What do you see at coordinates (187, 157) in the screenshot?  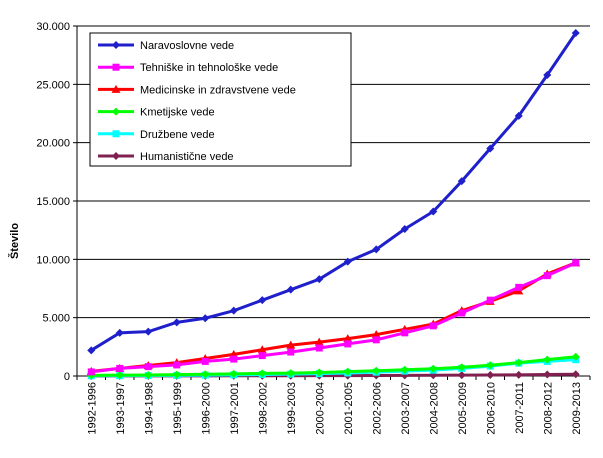 I see `legend-label: Humanistične vede` at bounding box center [187, 157].